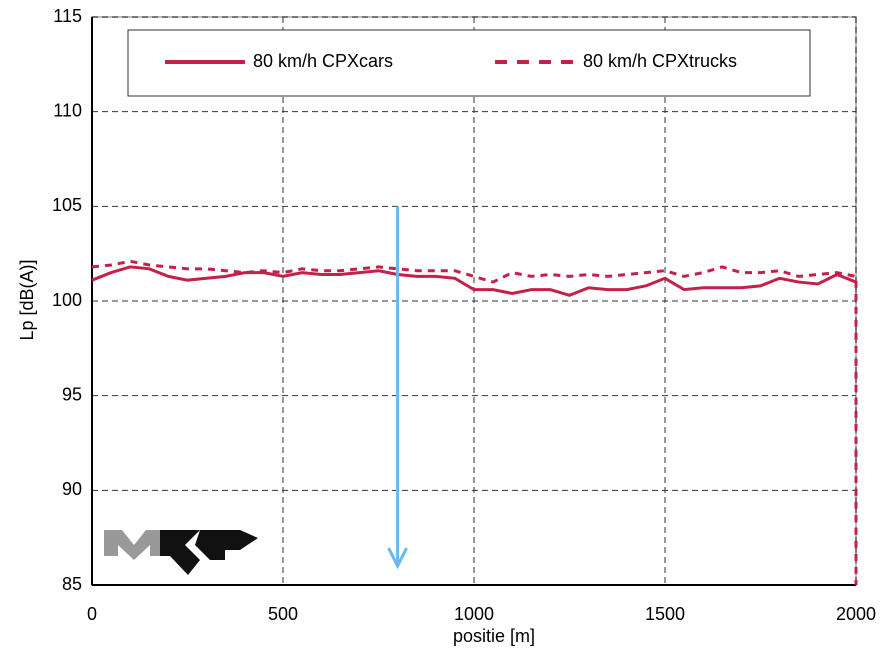 Image resolution: width=890 pixels, height=657 pixels. I want to click on x-tick-label: 1500, so click(665, 614).